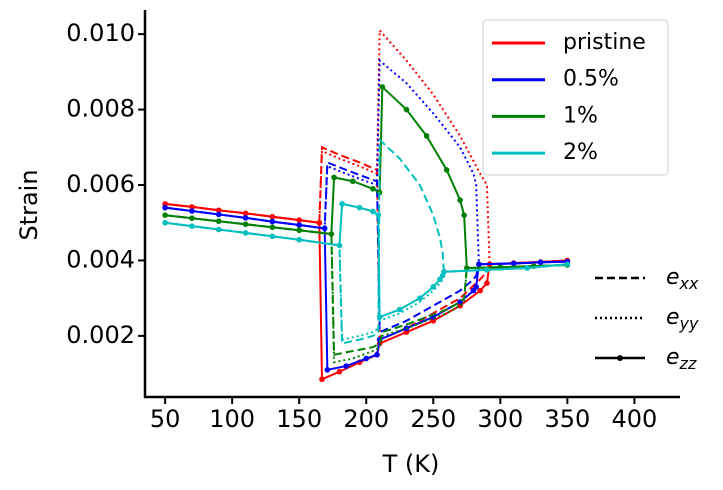  Describe the element at coordinates (411, 464) in the screenshot. I see `x-axis-label: T (K)` at that location.